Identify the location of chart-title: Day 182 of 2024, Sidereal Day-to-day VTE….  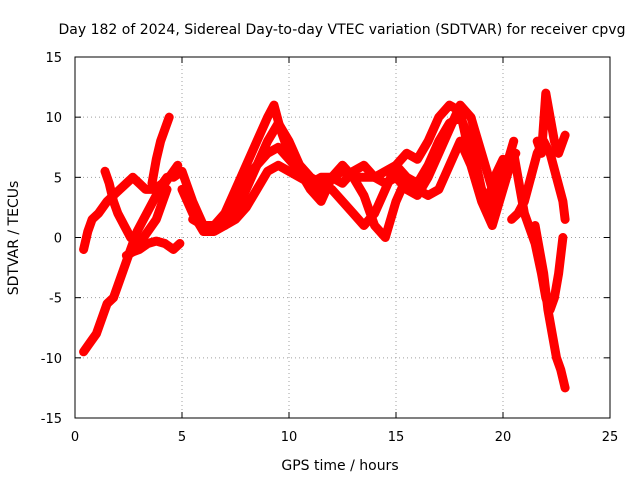
(342, 30).